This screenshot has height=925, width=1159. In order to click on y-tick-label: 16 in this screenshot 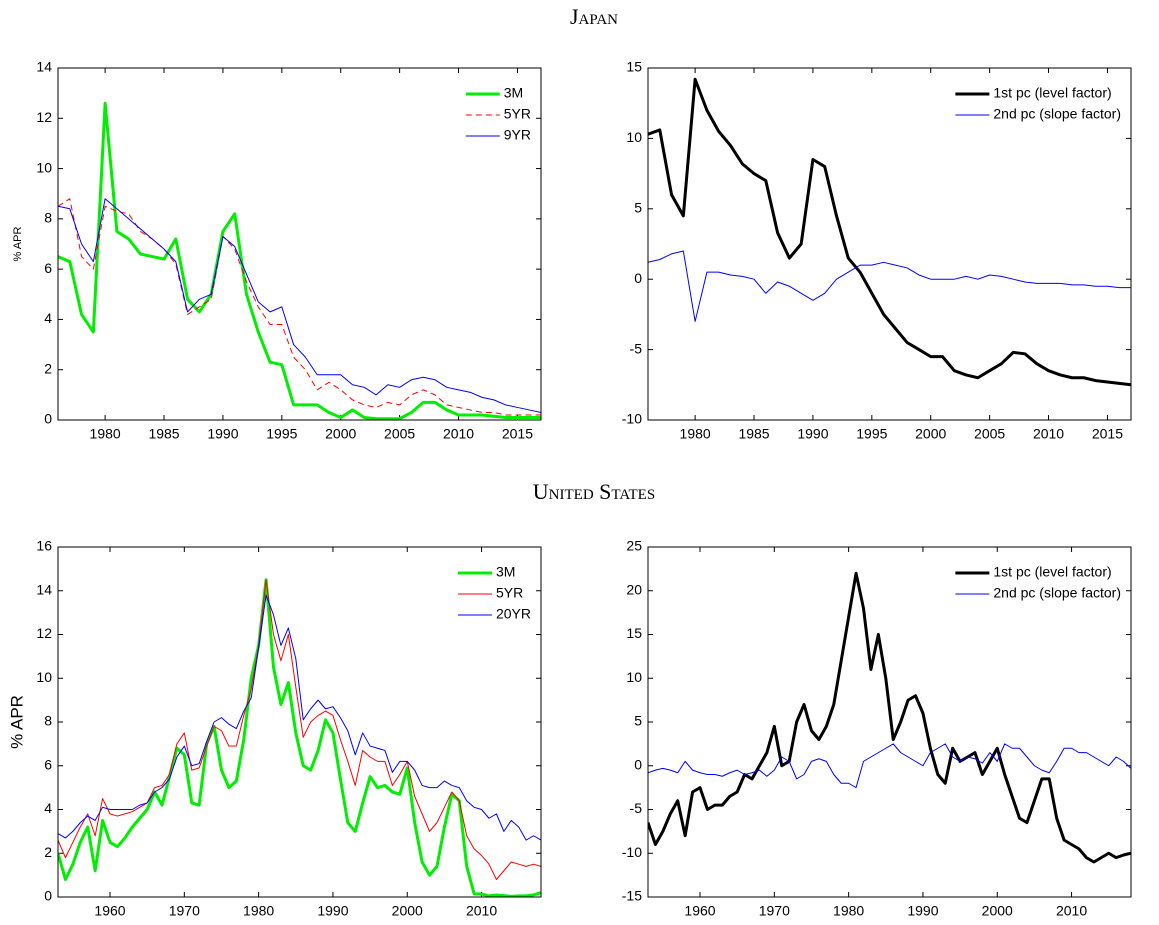, I will do `click(44, 546)`.